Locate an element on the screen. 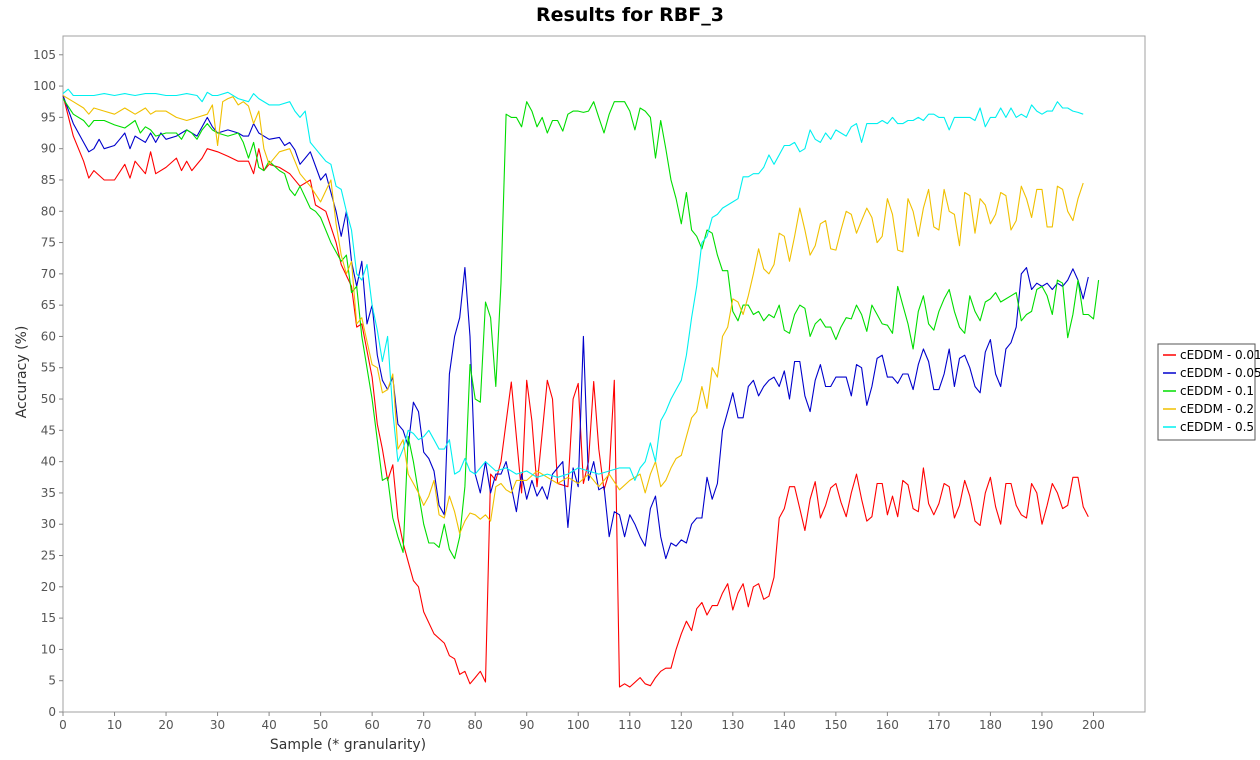 Image resolution: width=1260 pixels, height=760 pixels. legend-label: cEDDM - 0.01 is located at coordinates (1220, 355).